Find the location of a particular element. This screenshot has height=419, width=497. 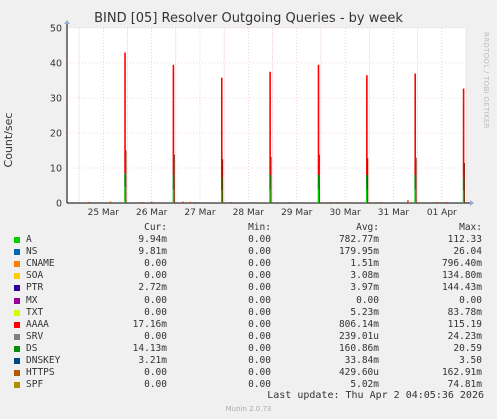

legend-avg-value: 1.51m is located at coordinates (364, 264).